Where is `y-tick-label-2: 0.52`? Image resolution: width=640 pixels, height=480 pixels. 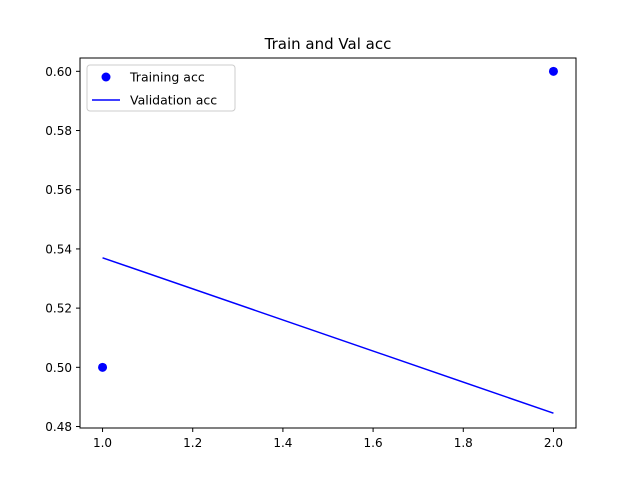 y-tick-label-2: 0.52 is located at coordinates (58, 309).